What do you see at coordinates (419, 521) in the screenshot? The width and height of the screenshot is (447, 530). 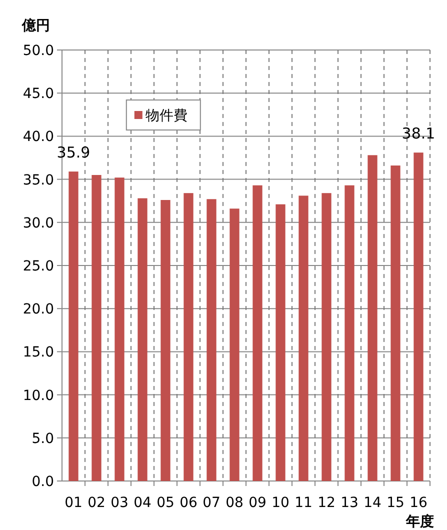 I see `x-axis-title: 年度` at bounding box center [419, 521].